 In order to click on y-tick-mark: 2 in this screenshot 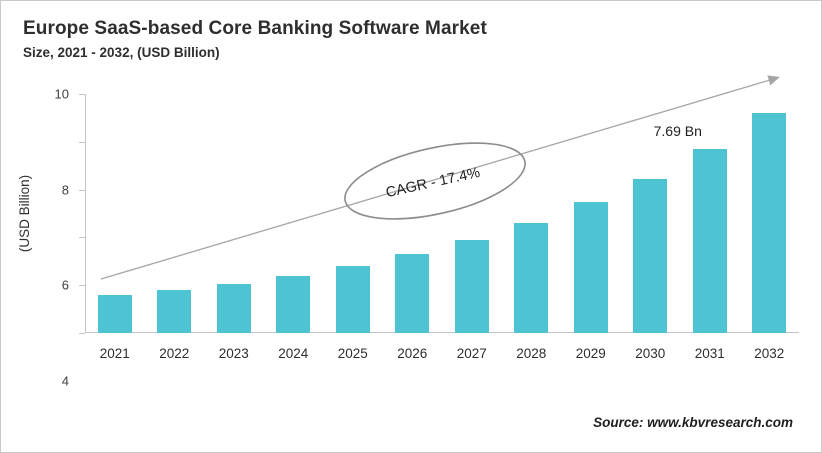, I will do `click(82, 286)`.